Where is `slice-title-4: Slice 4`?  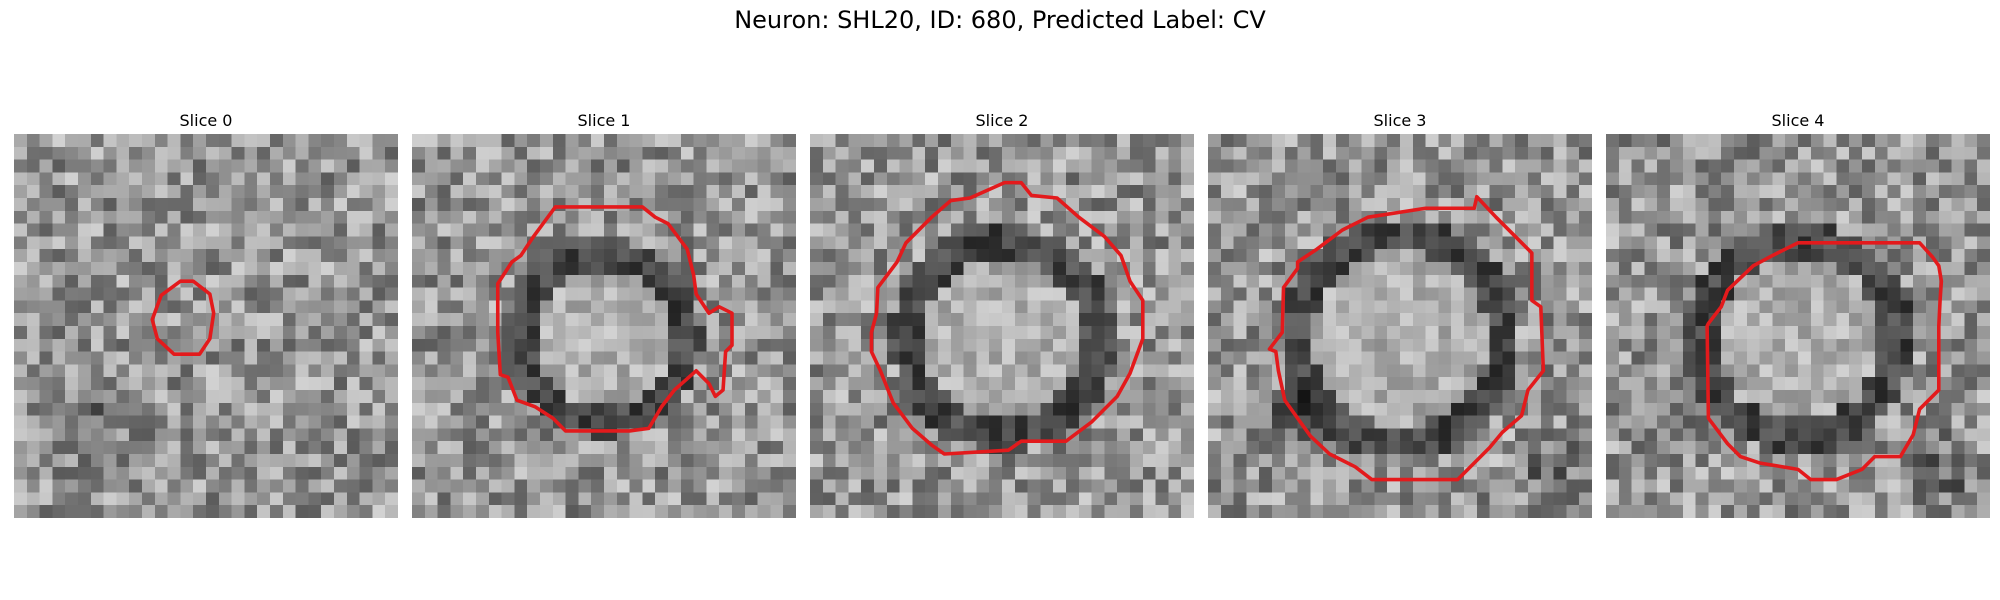 slice-title-4: Slice 4 is located at coordinates (1798, 120).